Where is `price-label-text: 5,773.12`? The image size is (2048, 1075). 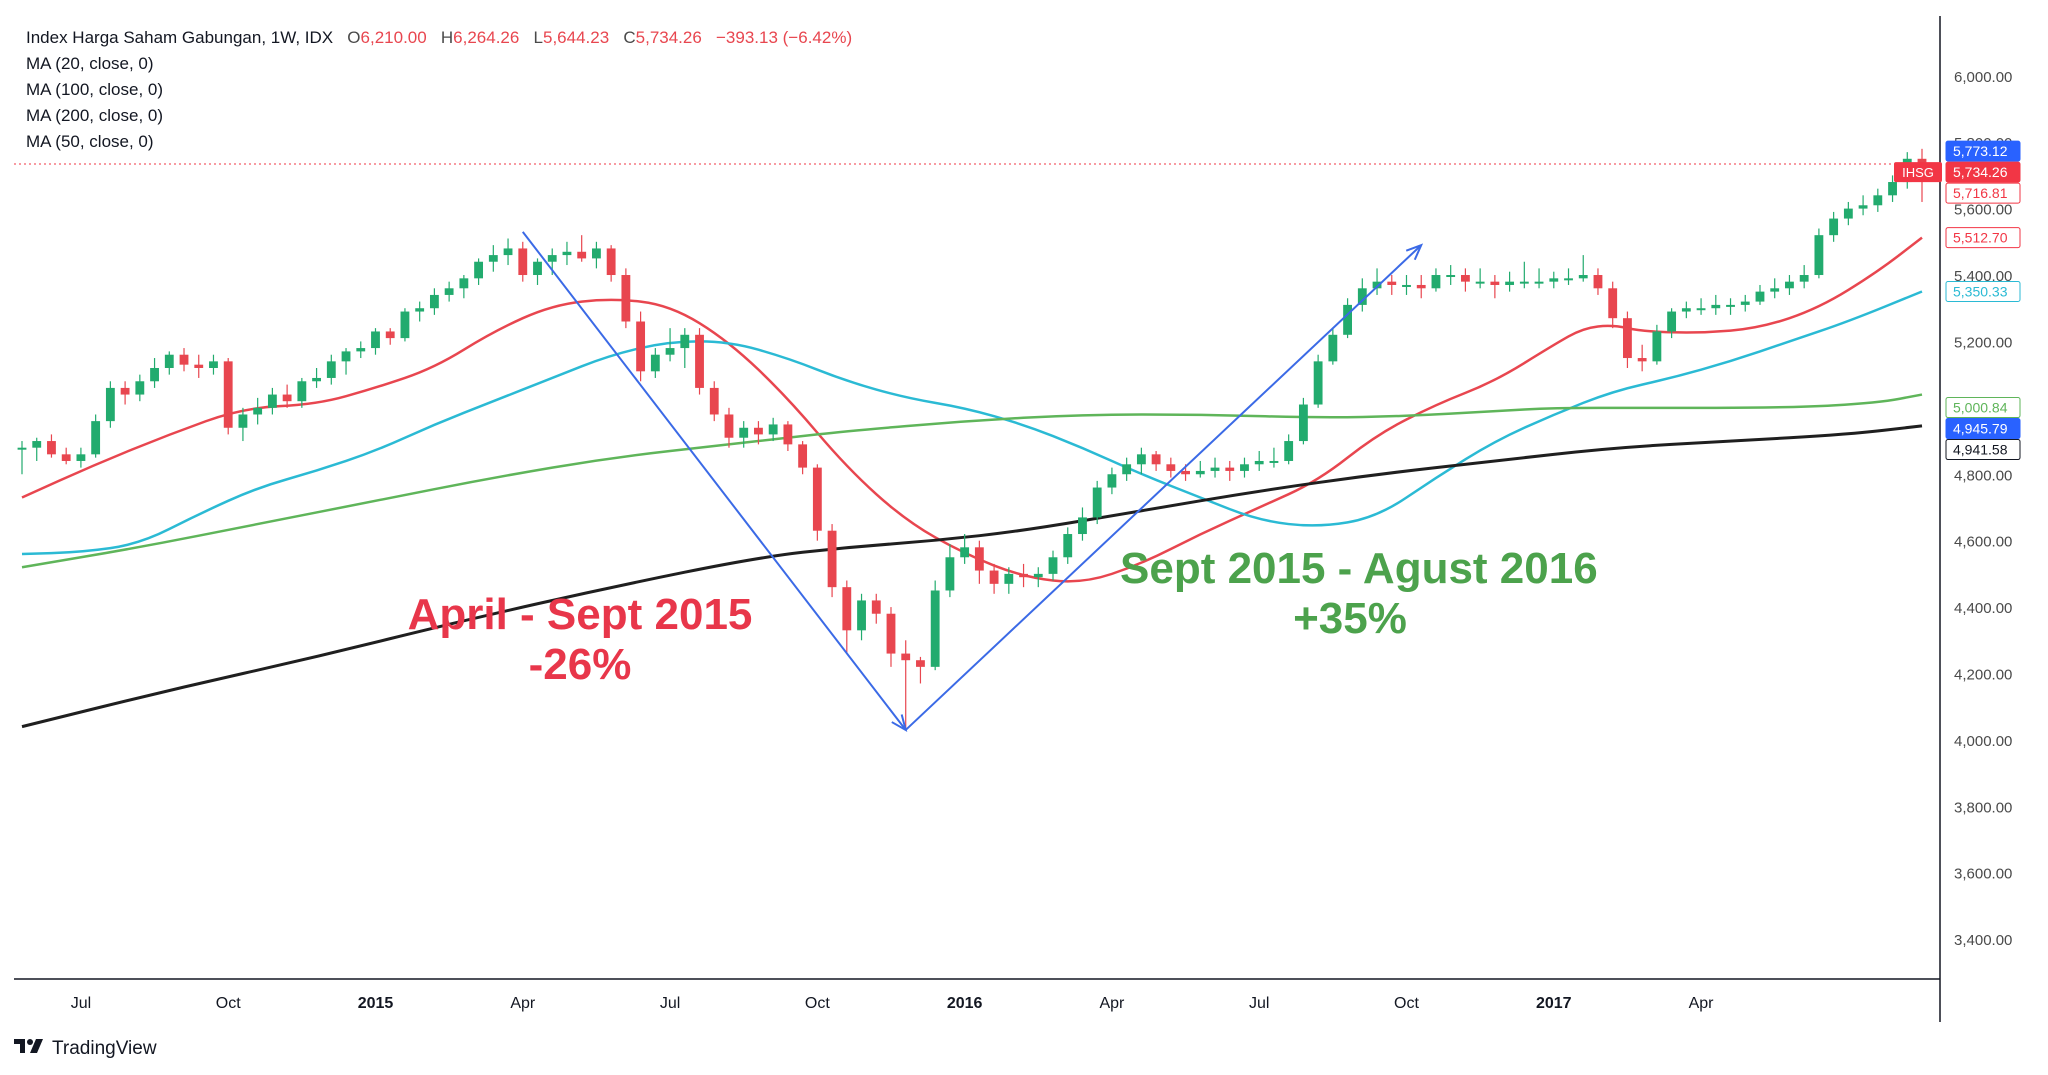
price-label-text: 5,773.12 is located at coordinates (1980, 151).